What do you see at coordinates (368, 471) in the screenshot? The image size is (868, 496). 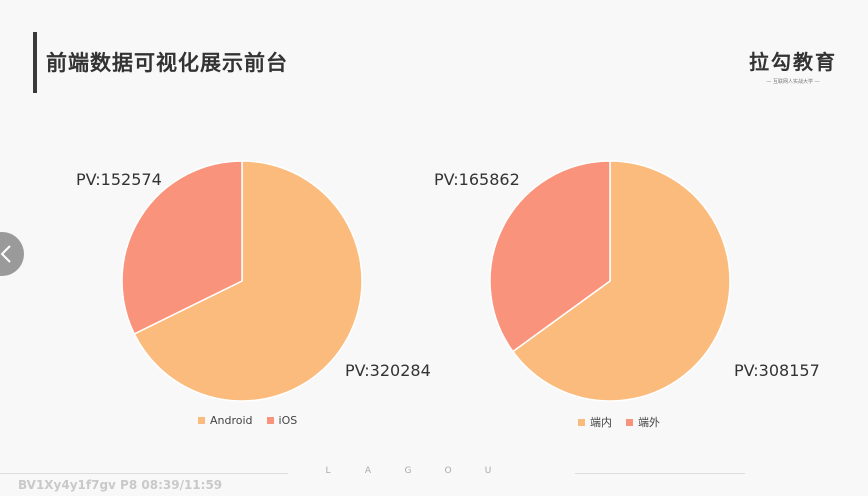 I see `footer-letter: A` at bounding box center [368, 471].